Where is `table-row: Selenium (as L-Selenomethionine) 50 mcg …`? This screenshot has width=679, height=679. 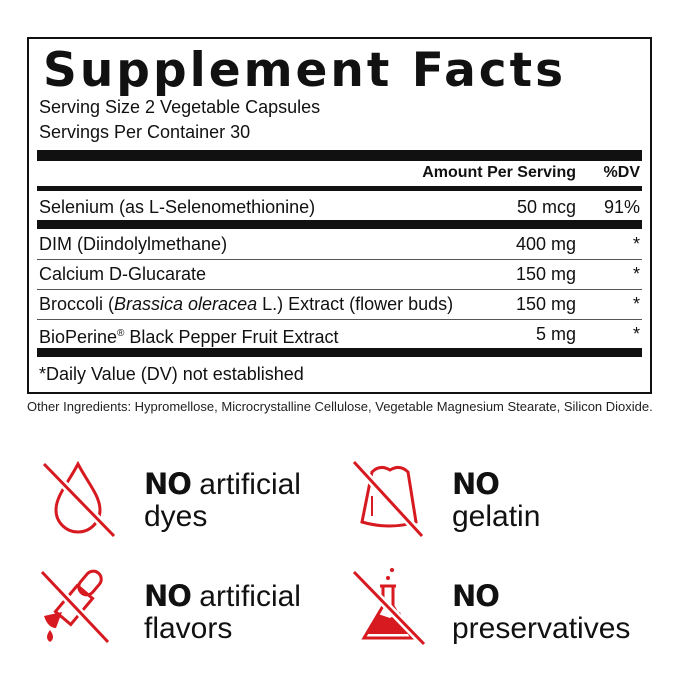 table-row: Selenium (as L-Selenomethionine) 50 mcg … is located at coordinates (339, 207).